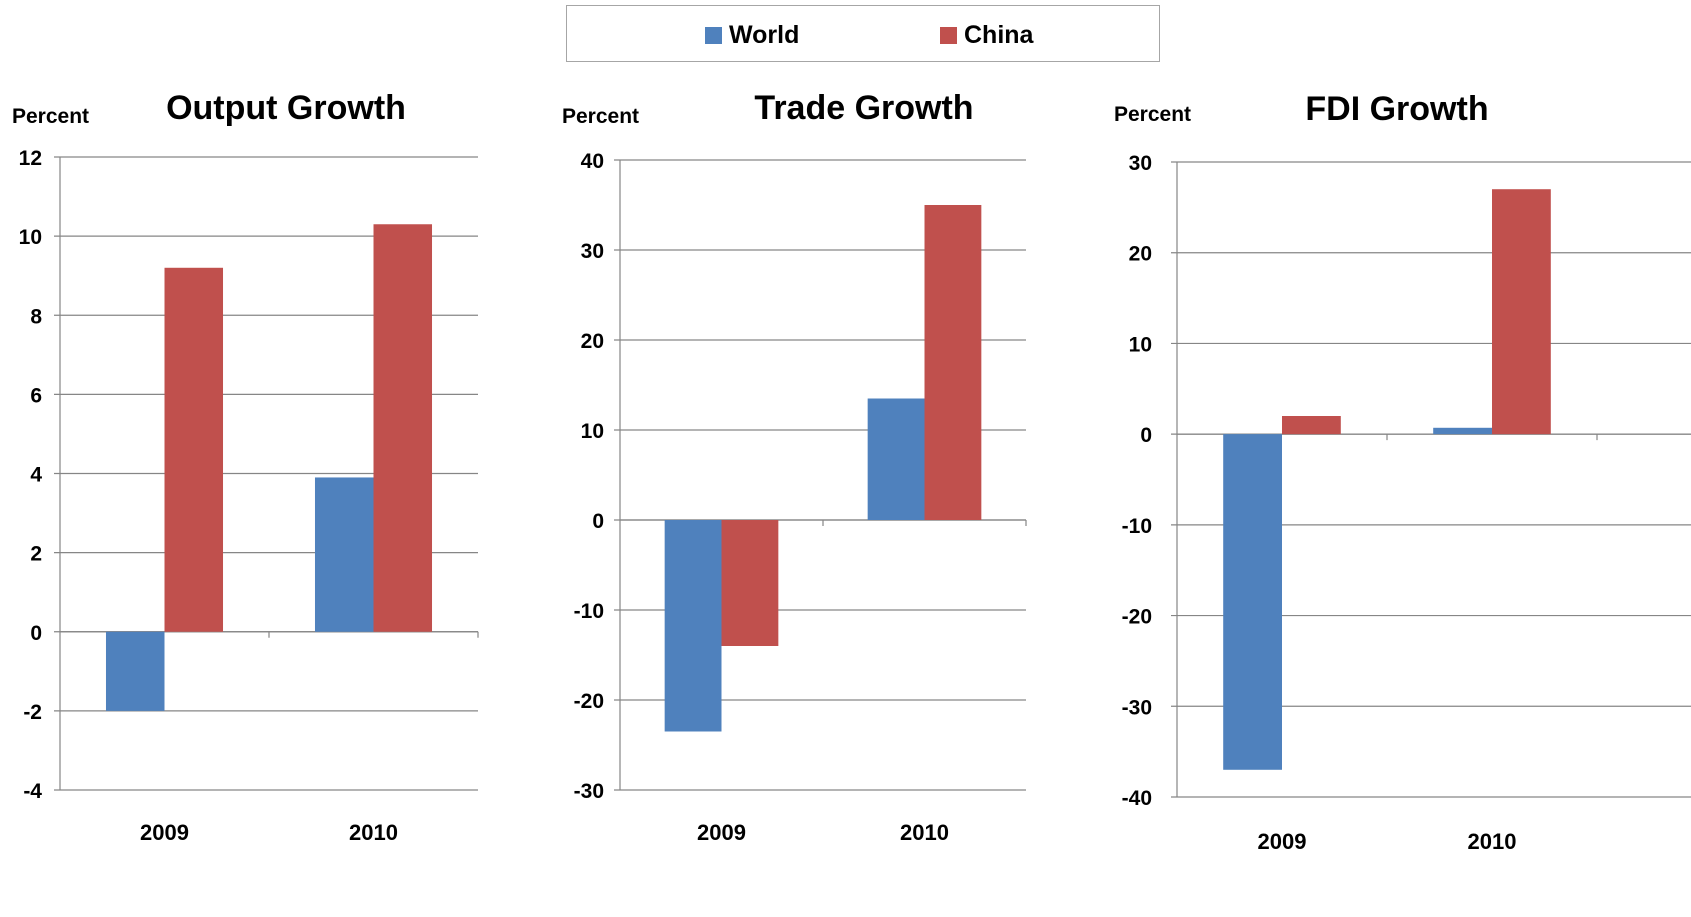 The image size is (1691, 917). What do you see at coordinates (32, 791) in the screenshot?
I see `output-growth-ytick-label: -4` at bounding box center [32, 791].